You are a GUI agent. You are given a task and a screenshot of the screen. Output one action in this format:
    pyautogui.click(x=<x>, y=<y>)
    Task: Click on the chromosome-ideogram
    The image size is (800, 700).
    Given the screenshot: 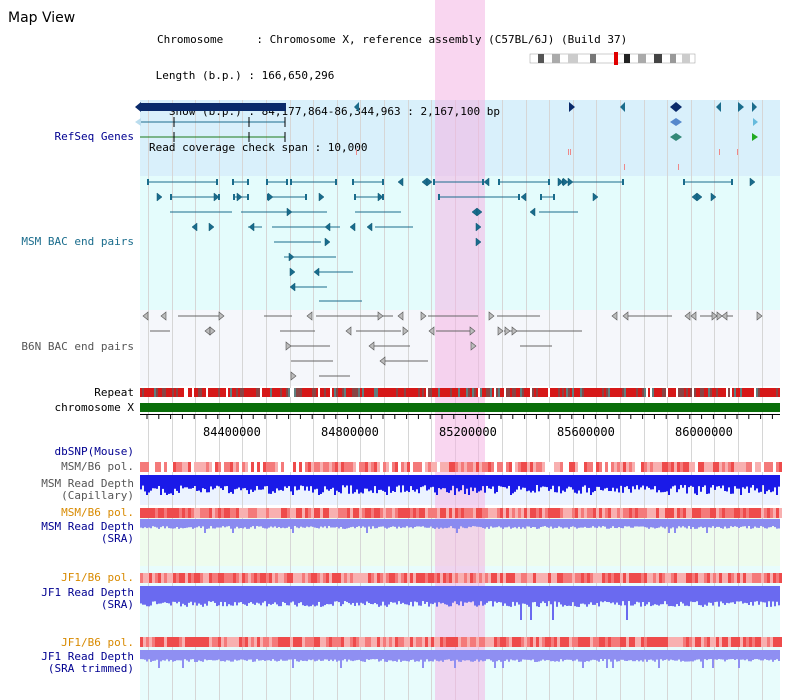 What is the action you would take?
    pyautogui.click(x=614, y=59)
    